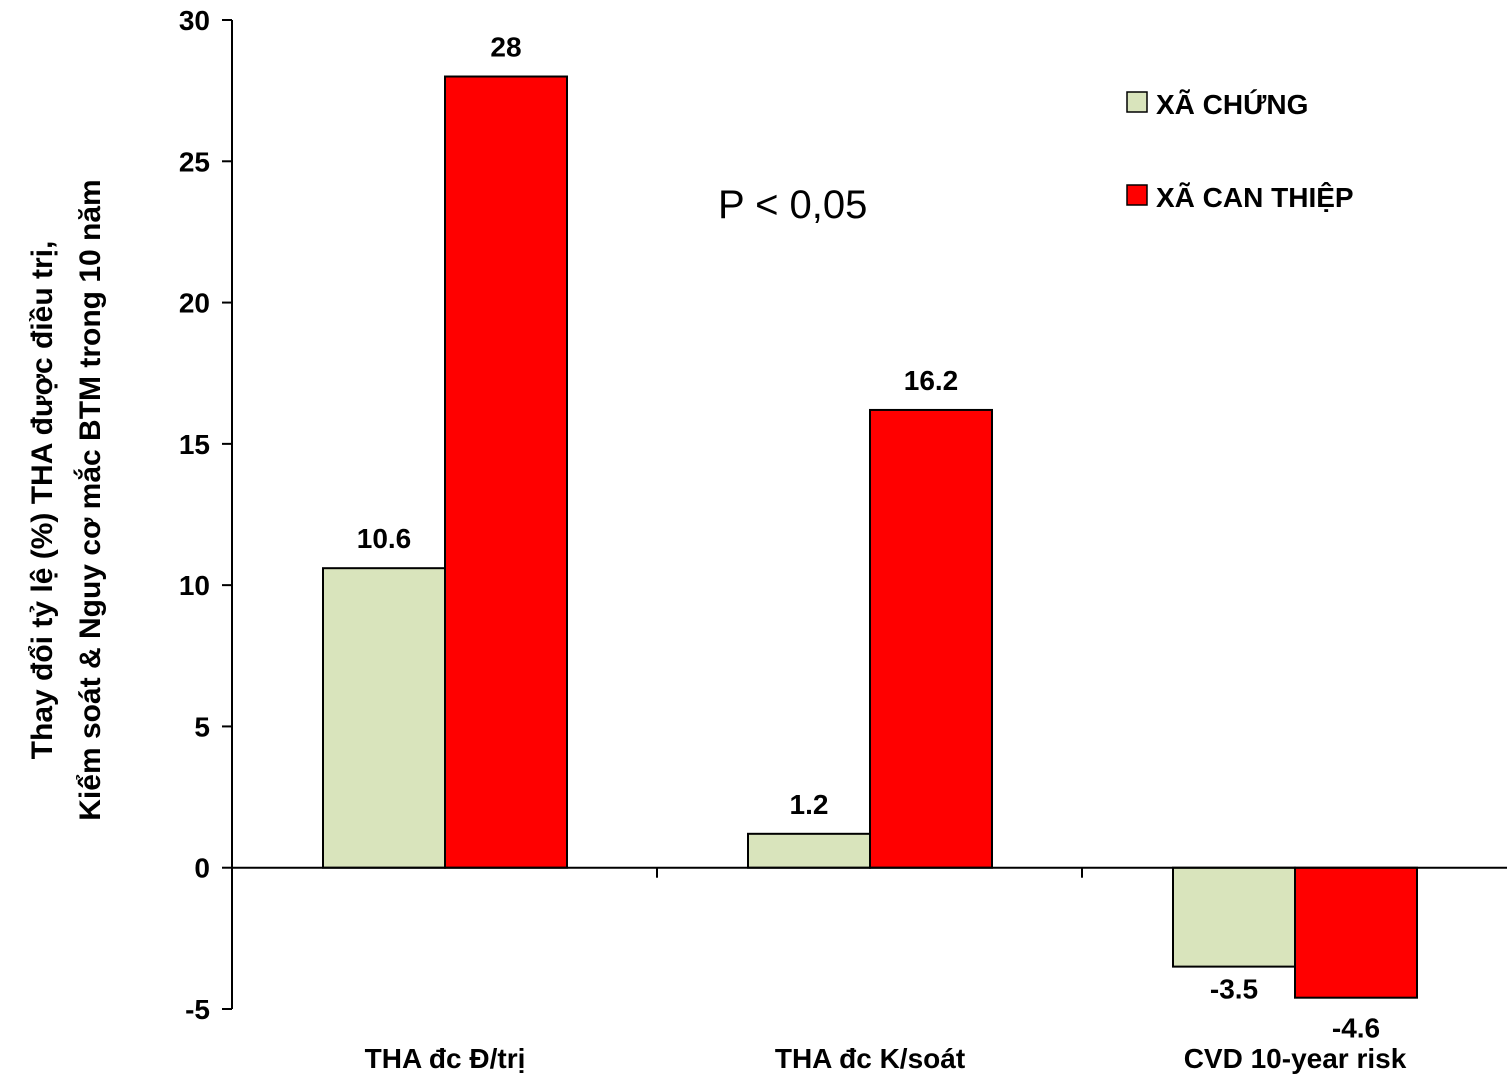 This screenshot has height=1078, width=1507. Describe the element at coordinates (809, 804) in the screenshot. I see `data-label: 1.2` at that location.